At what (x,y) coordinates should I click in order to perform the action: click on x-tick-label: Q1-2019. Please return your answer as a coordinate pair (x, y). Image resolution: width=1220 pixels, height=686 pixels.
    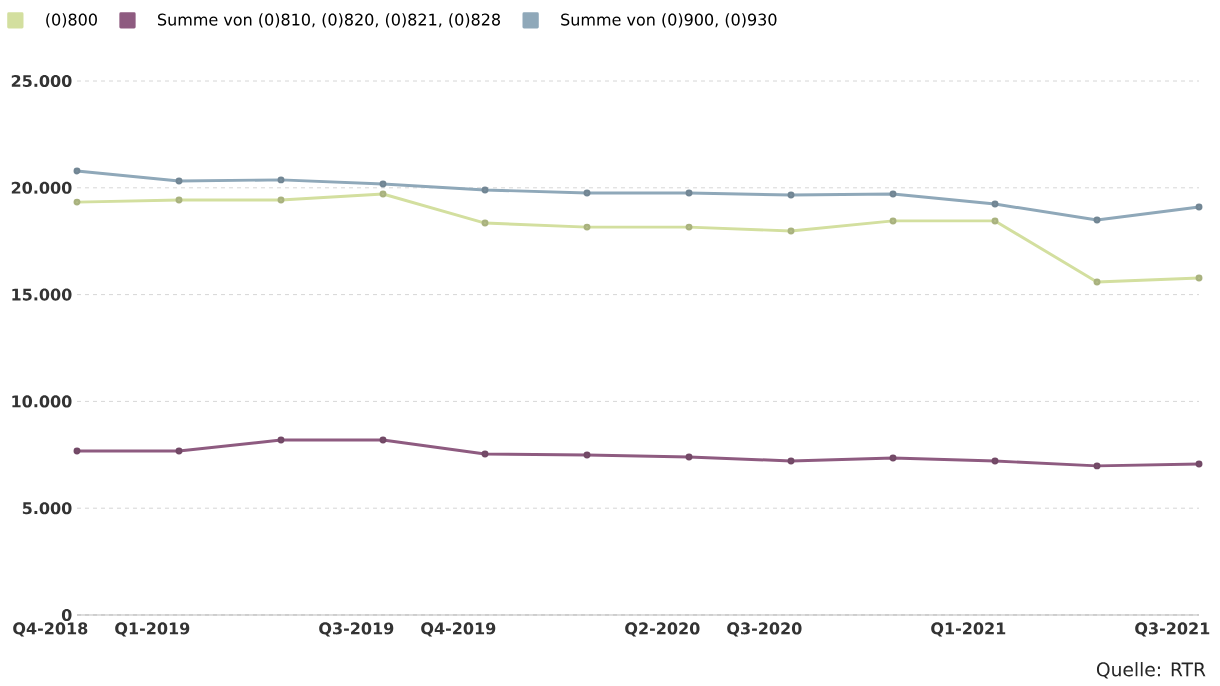
    Looking at the image, I should click on (152, 629).